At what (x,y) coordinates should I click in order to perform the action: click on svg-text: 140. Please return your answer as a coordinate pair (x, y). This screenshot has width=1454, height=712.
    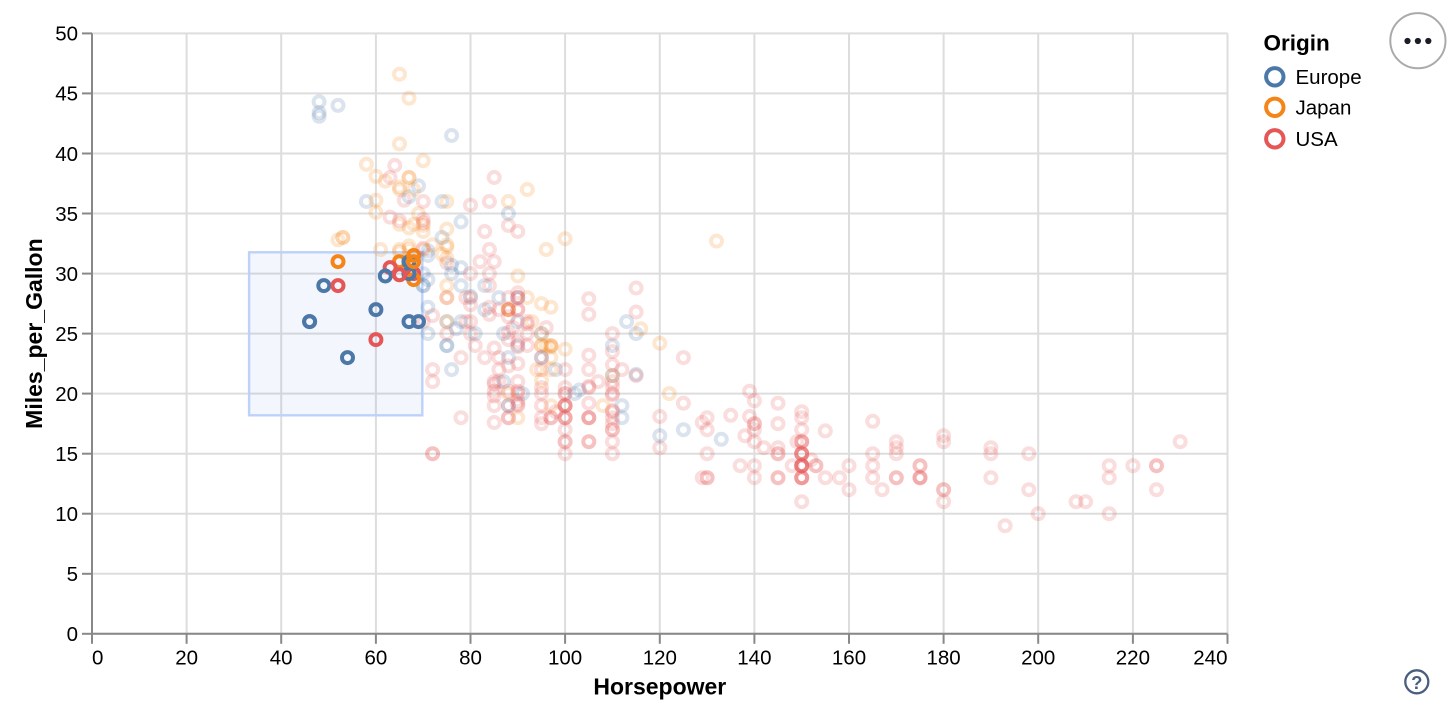
    Looking at the image, I should click on (754, 658).